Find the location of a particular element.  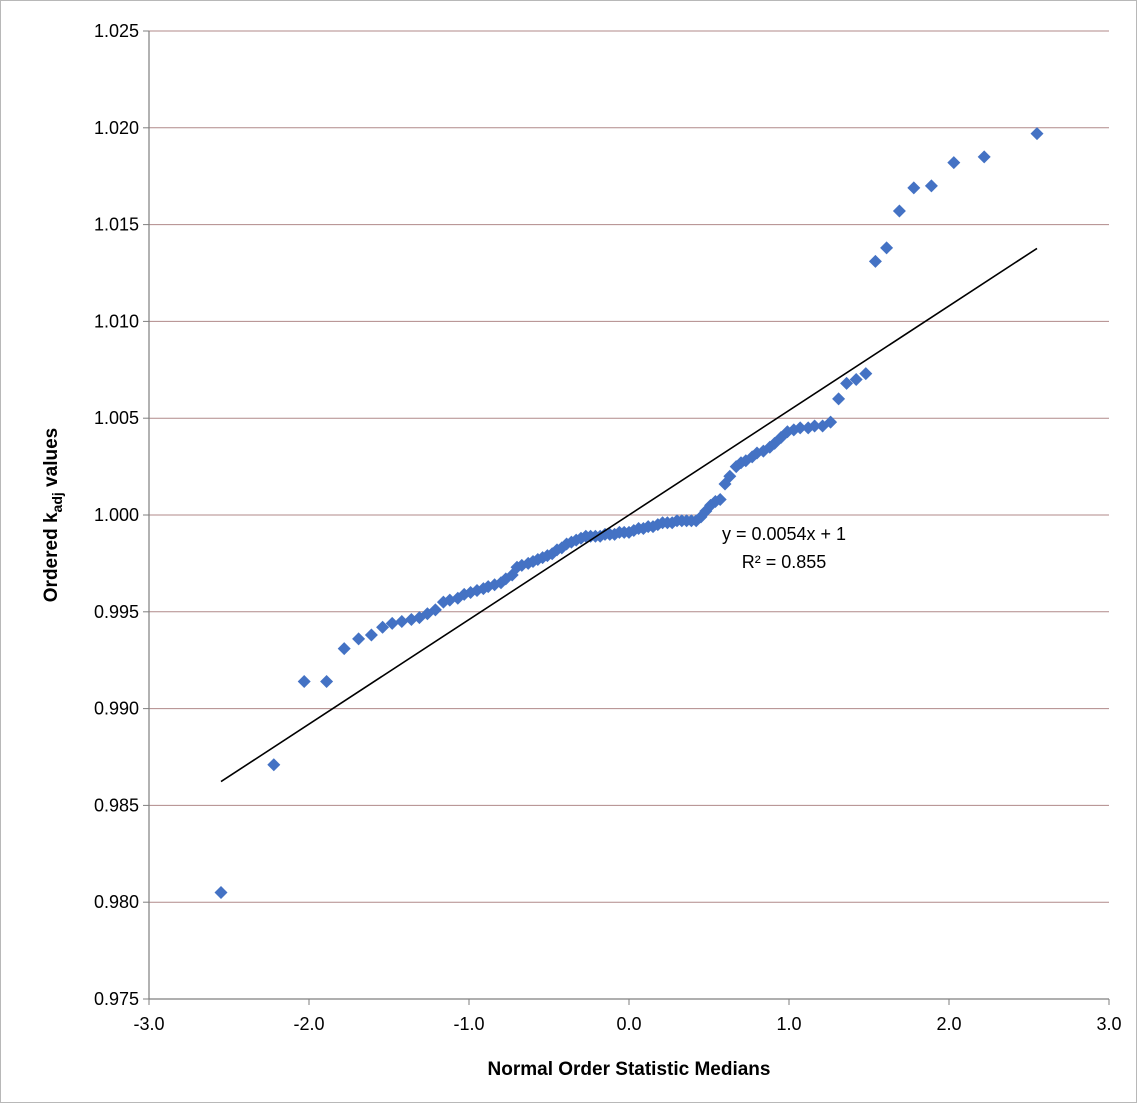

y-tick-label: 1.010 is located at coordinates (116, 321).